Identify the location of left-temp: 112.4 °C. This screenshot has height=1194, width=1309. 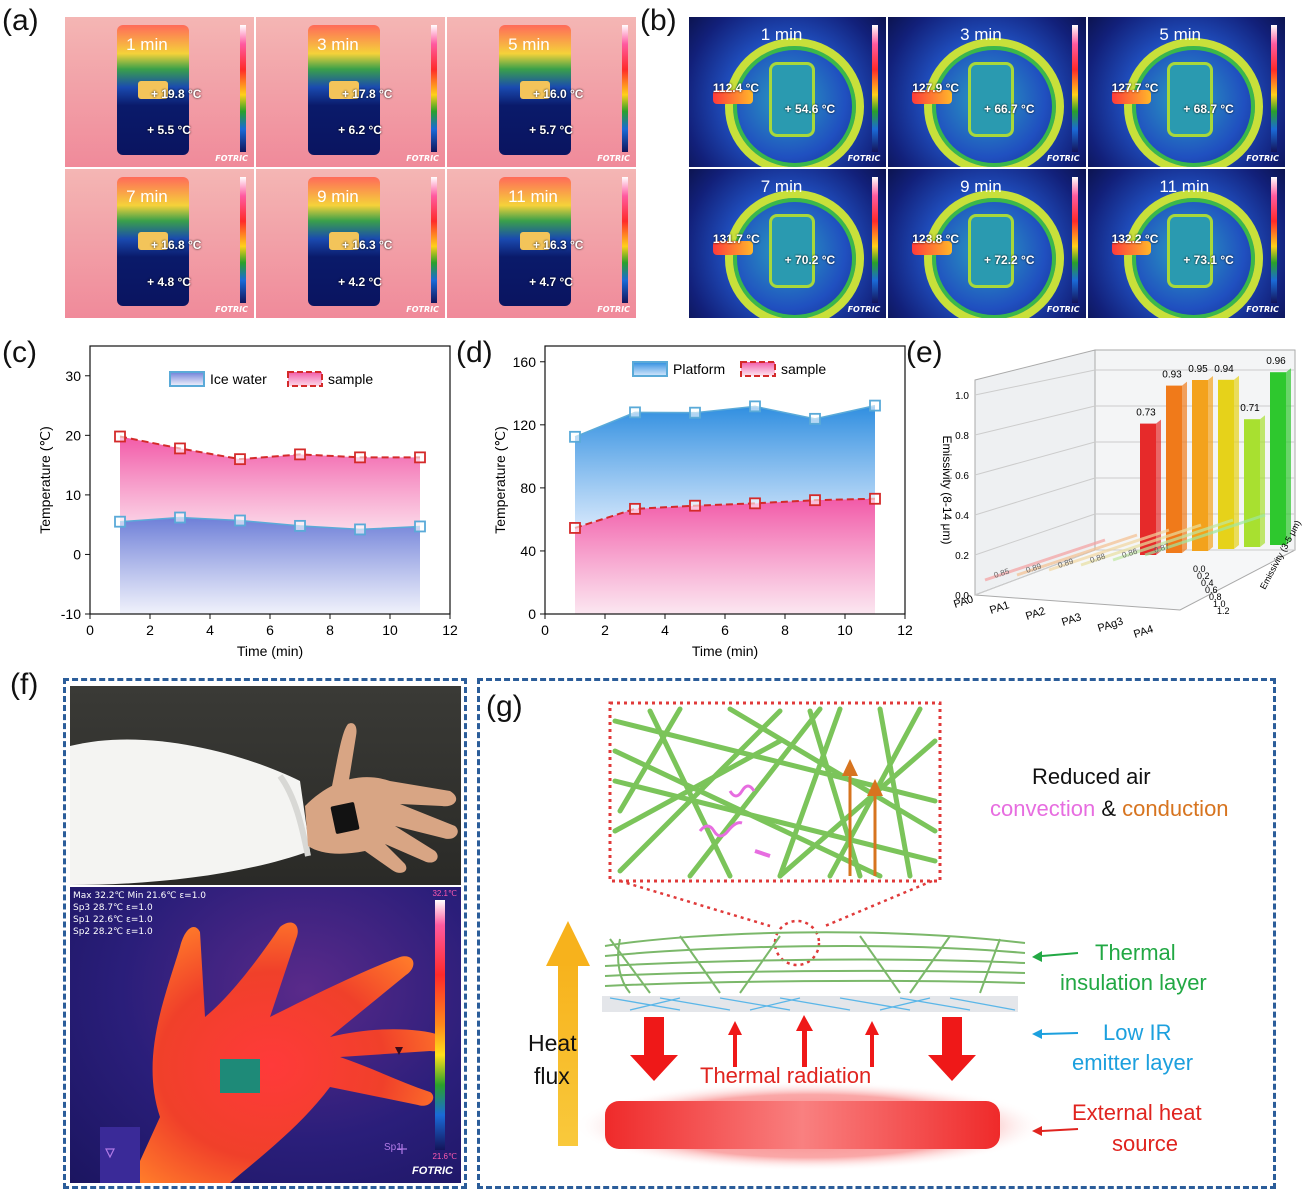
(736, 87).